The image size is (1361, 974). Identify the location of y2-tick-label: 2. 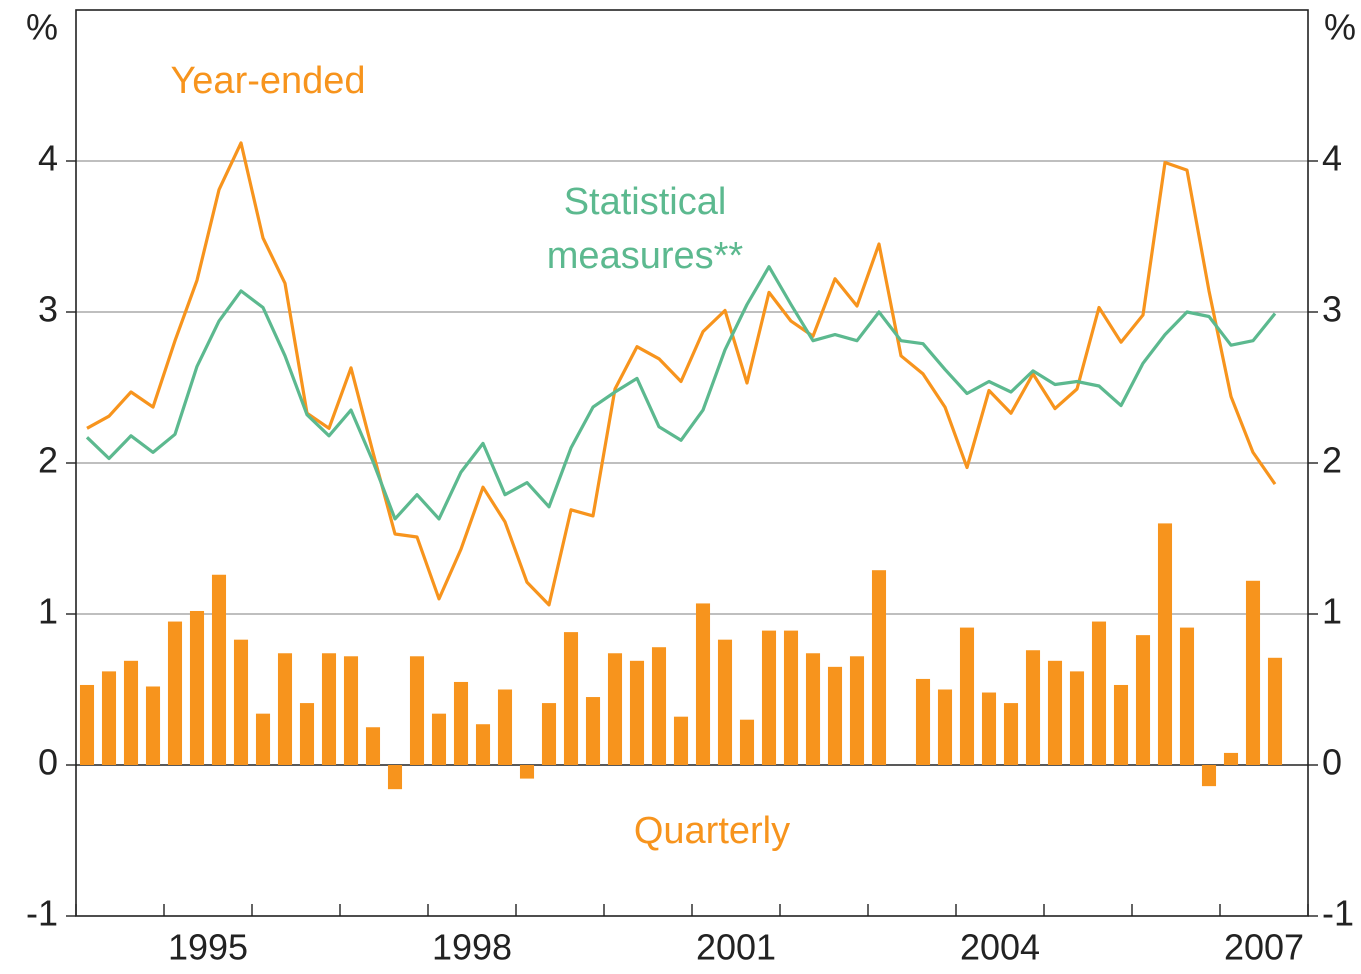
(1332, 460).